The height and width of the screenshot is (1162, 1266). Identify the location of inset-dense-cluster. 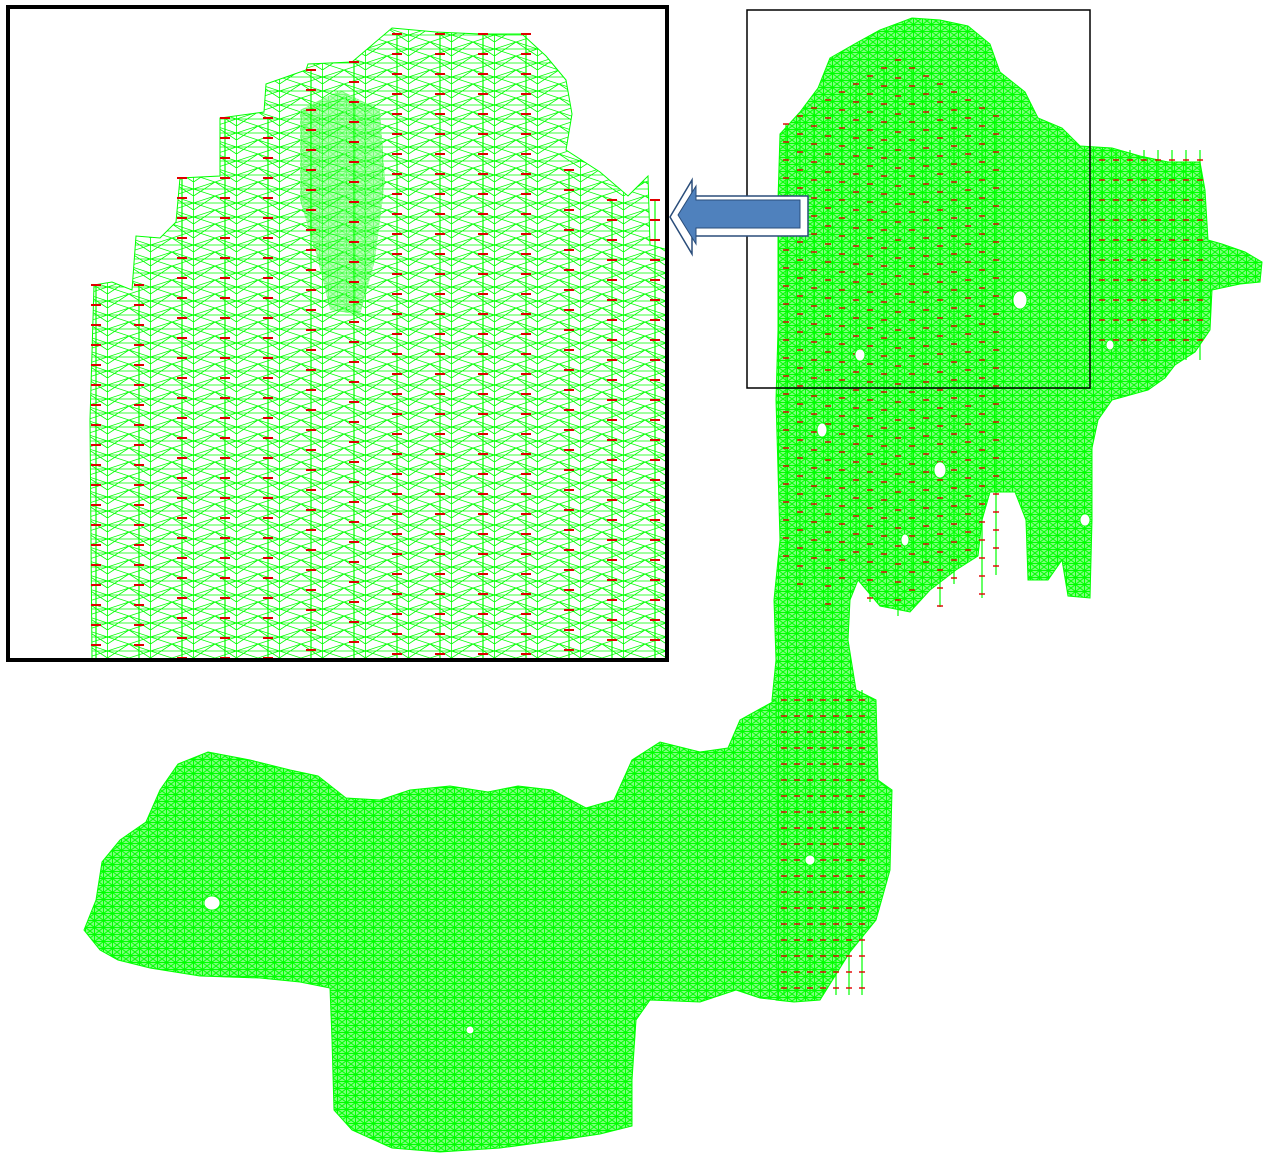
(342, 202).